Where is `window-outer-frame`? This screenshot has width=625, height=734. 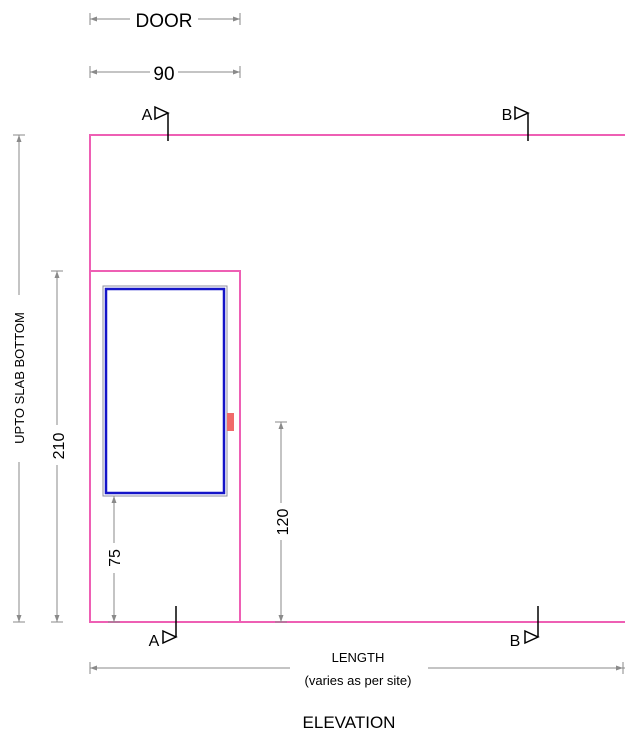 window-outer-frame is located at coordinates (165, 391).